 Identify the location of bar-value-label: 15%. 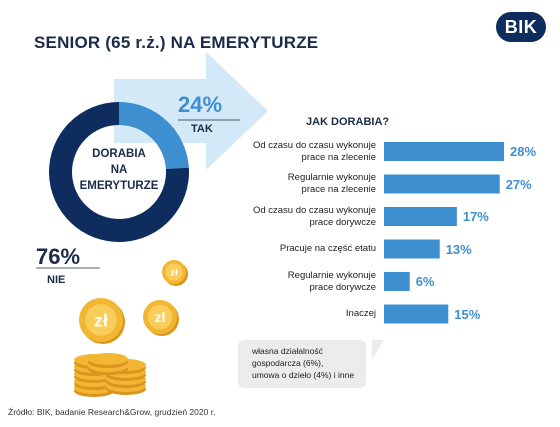
(467, 314).